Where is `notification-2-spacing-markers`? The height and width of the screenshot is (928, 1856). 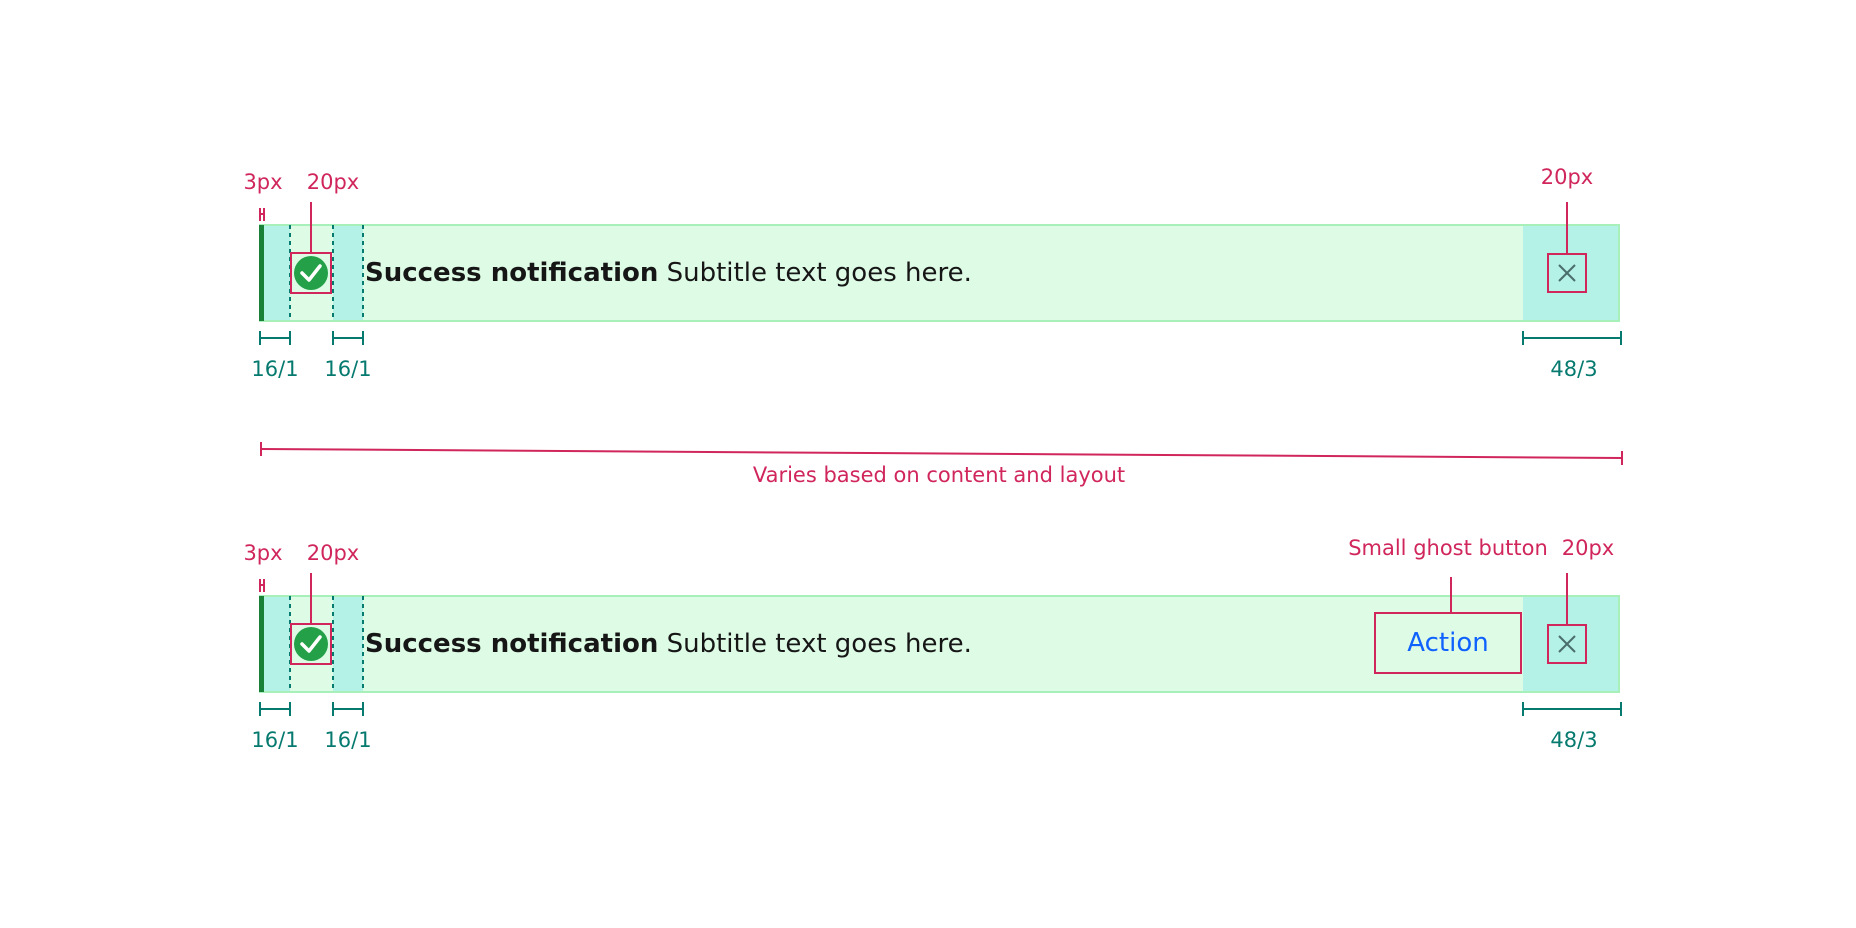 notification-2-spacing-markers is located at coordinates (940, 709).